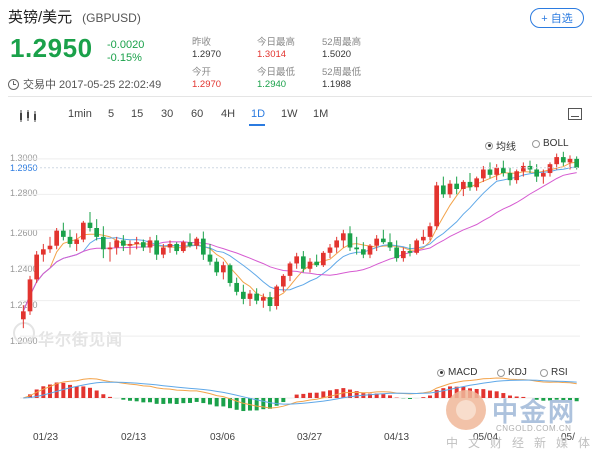 This screenshot has height=460, width=600. What do you see at coordinates (24, 305) in the screenshot?
I see `y-tick-label: 1.2200` at bounding box center [24, 305].